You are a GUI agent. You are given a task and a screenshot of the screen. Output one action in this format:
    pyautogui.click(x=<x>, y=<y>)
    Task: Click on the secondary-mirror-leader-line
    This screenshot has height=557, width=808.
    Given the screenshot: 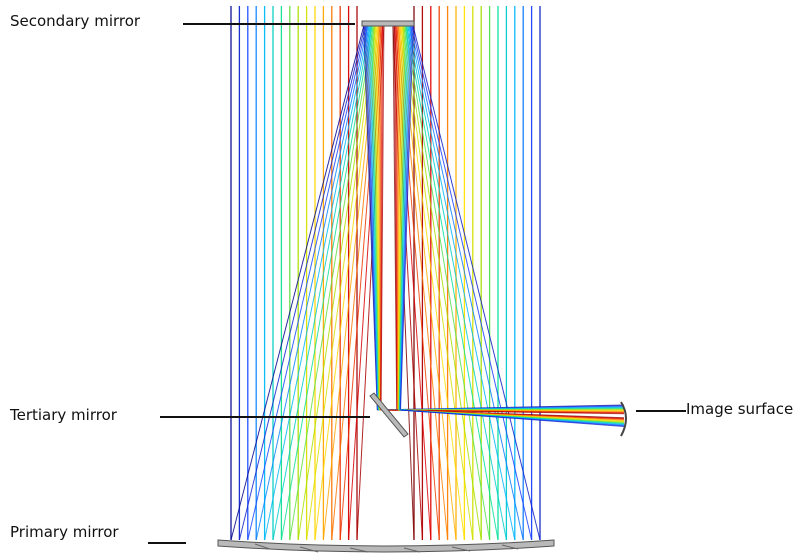 What is the action you would take?
    pyautogui.click(x=269, y=24)
    